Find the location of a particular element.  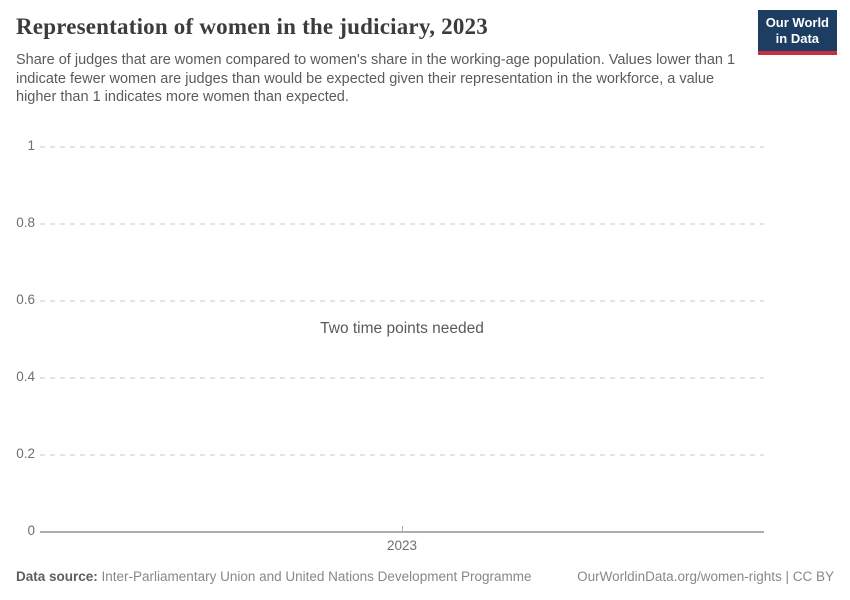

y-axis-tick-label: 0.8 is located at coordinates (25, 222).